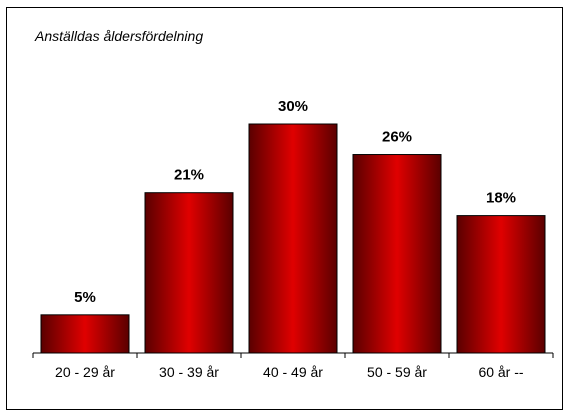  I want to click on x-tick-label-1: 20 - 29 år, so click(85, 372).